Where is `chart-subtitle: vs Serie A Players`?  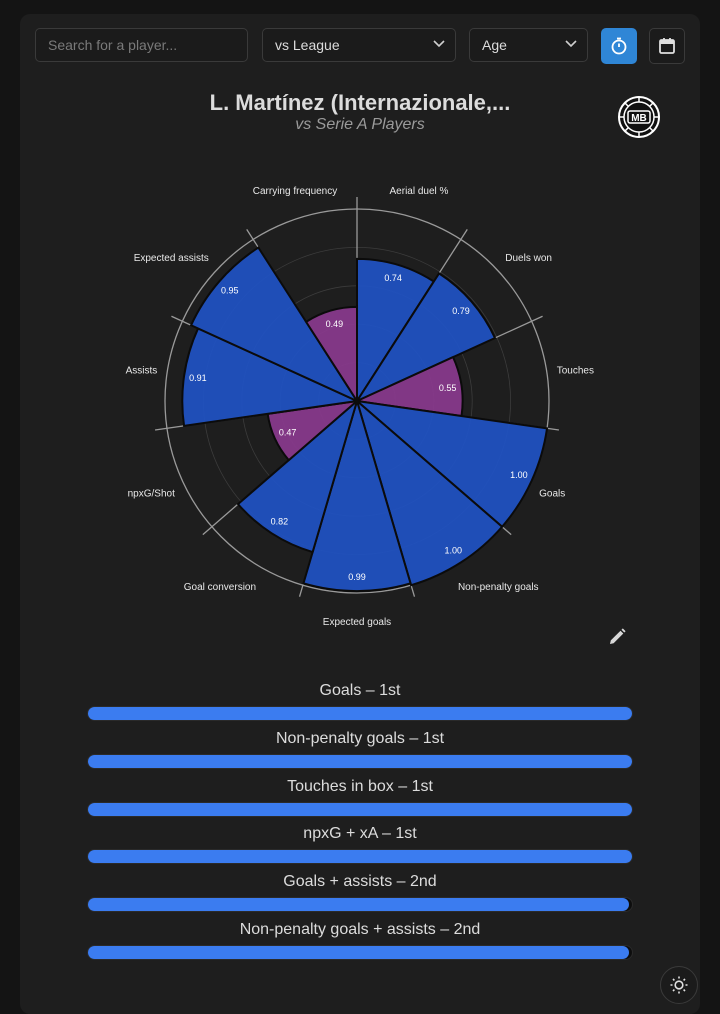 chart-subtitle: vs Serie A Players is located at coordinates (360, 124).